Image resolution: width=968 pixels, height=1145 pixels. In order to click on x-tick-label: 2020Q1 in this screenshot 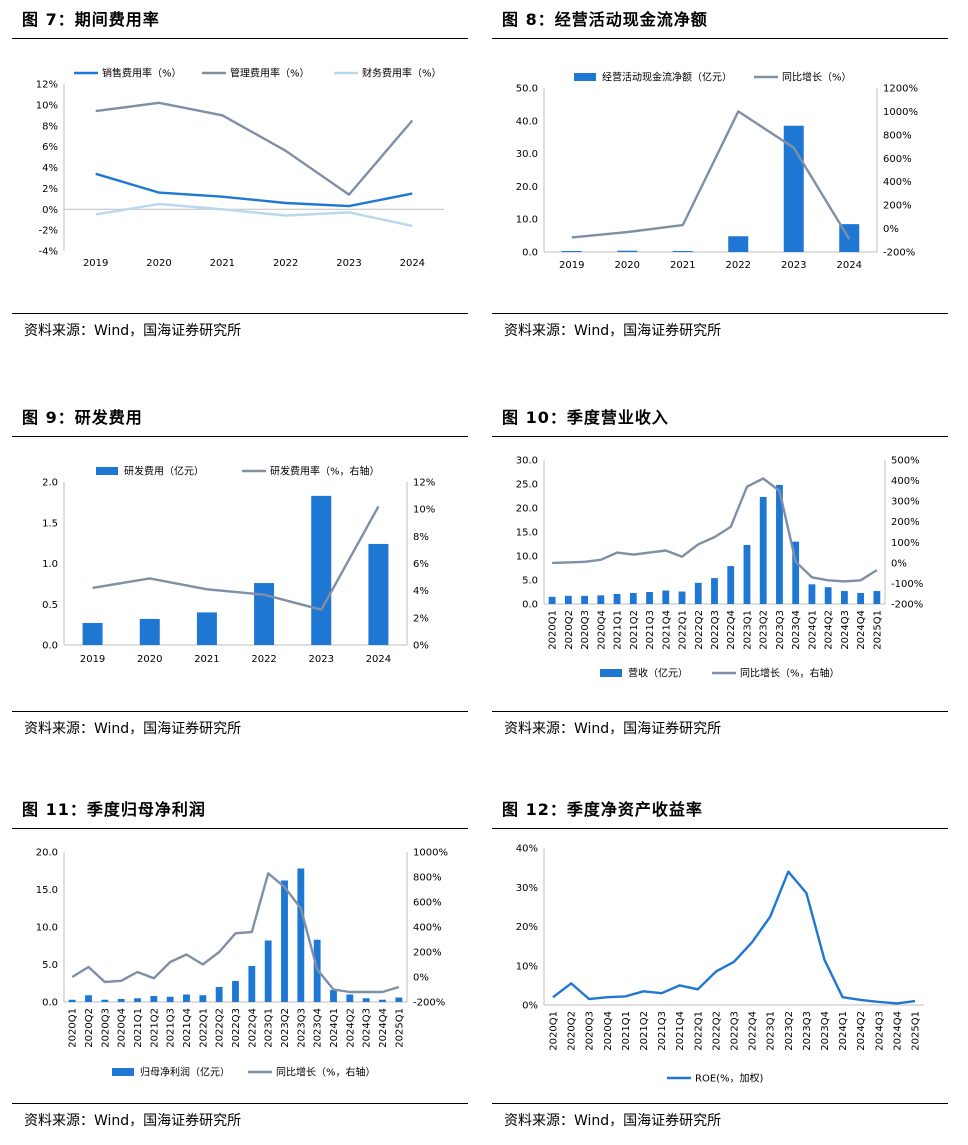, I will do `click(554, 1031)`.